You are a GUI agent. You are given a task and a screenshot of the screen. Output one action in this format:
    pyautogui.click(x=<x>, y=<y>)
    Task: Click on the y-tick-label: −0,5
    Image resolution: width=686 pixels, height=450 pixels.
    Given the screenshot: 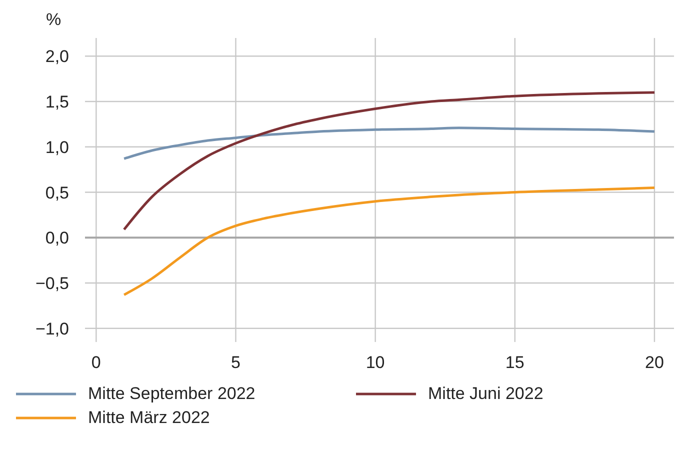 What is the action you would take?
    pyautogui.click(x=52, y=284)
    